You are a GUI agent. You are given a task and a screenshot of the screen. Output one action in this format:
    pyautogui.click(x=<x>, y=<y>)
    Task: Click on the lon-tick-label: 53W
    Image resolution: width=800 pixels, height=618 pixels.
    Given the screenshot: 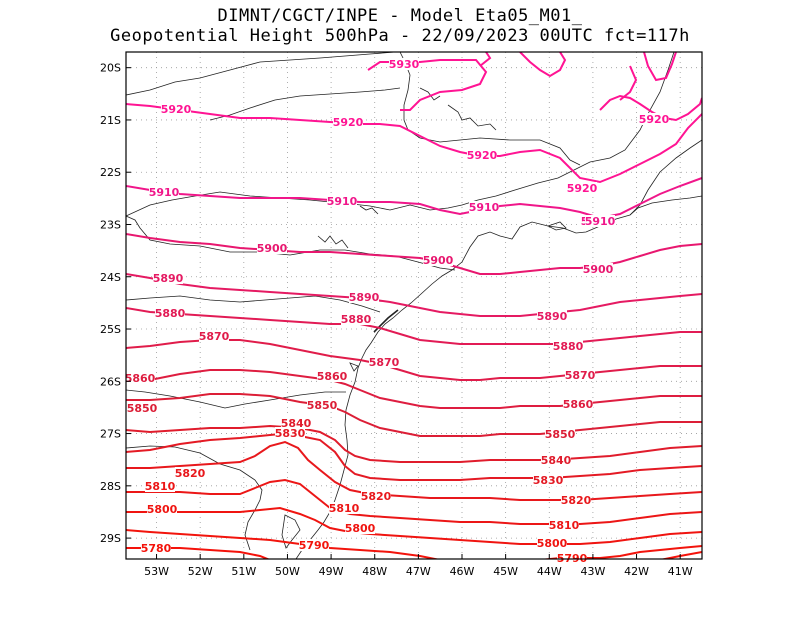 What is the action you would take?
    pyautogui.click(x=156, y=571)
    